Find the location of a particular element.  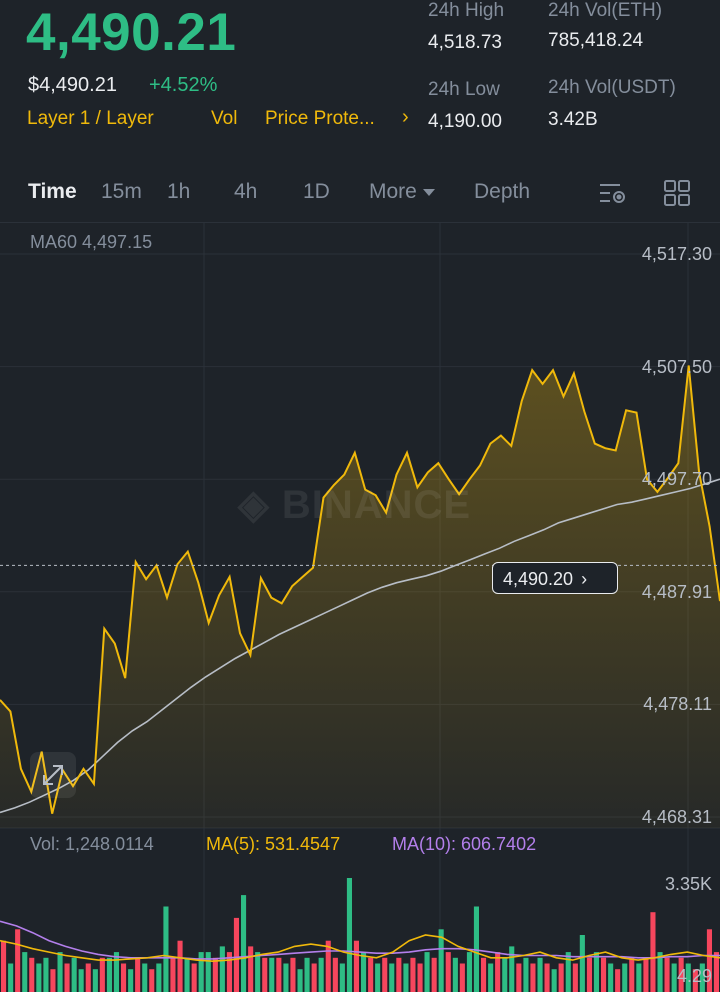

tab-more-label: More is located at coordinates (393, 191).